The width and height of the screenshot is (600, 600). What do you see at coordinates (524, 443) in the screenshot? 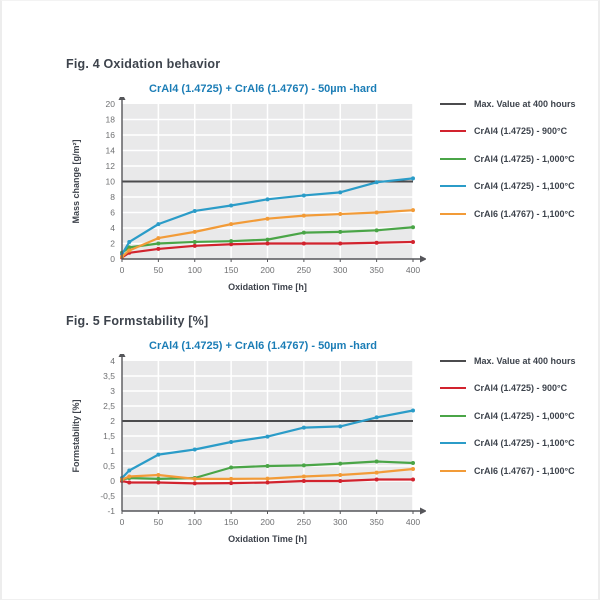
I see `legend-label: CrAl4 (1.4725) - 1,100°C` at bounding box center [524, 443].